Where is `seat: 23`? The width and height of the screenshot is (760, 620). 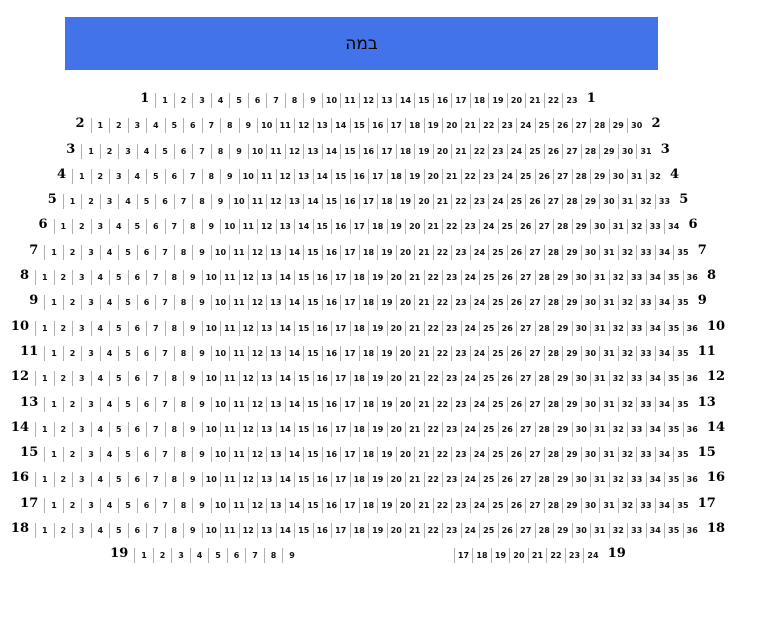 seat: 23 is located at coordinates (571, 100).